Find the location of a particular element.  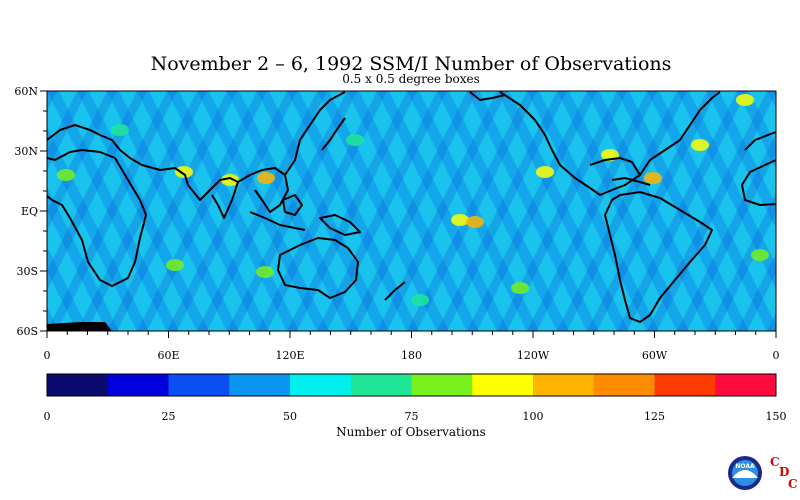

longitude-labels: 0 60E 120E 180 120W 60W 0 is located at coordinates (412, 355).